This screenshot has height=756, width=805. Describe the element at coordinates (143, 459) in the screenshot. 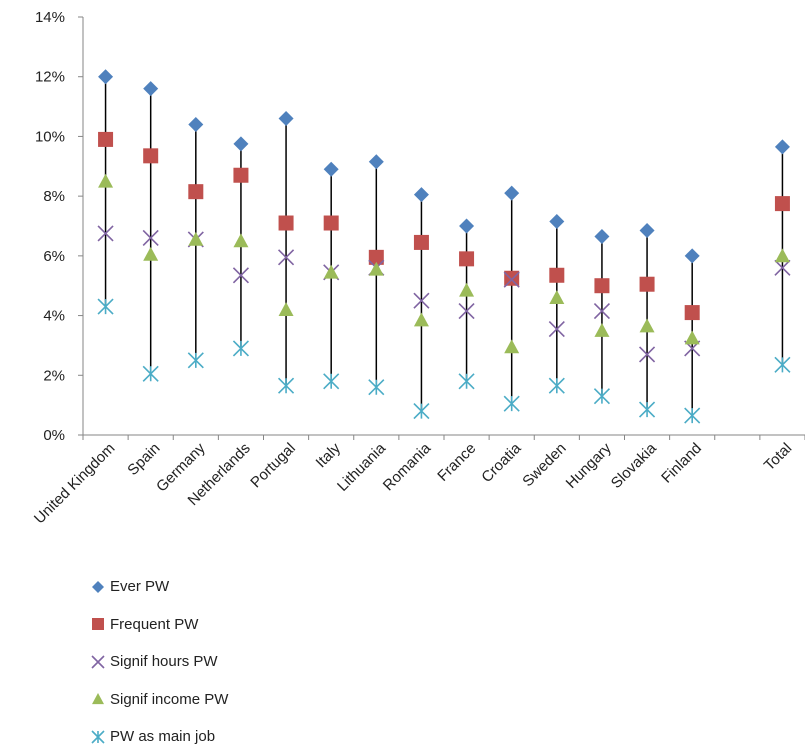

I see `x-tick-label: Spain` at that location.